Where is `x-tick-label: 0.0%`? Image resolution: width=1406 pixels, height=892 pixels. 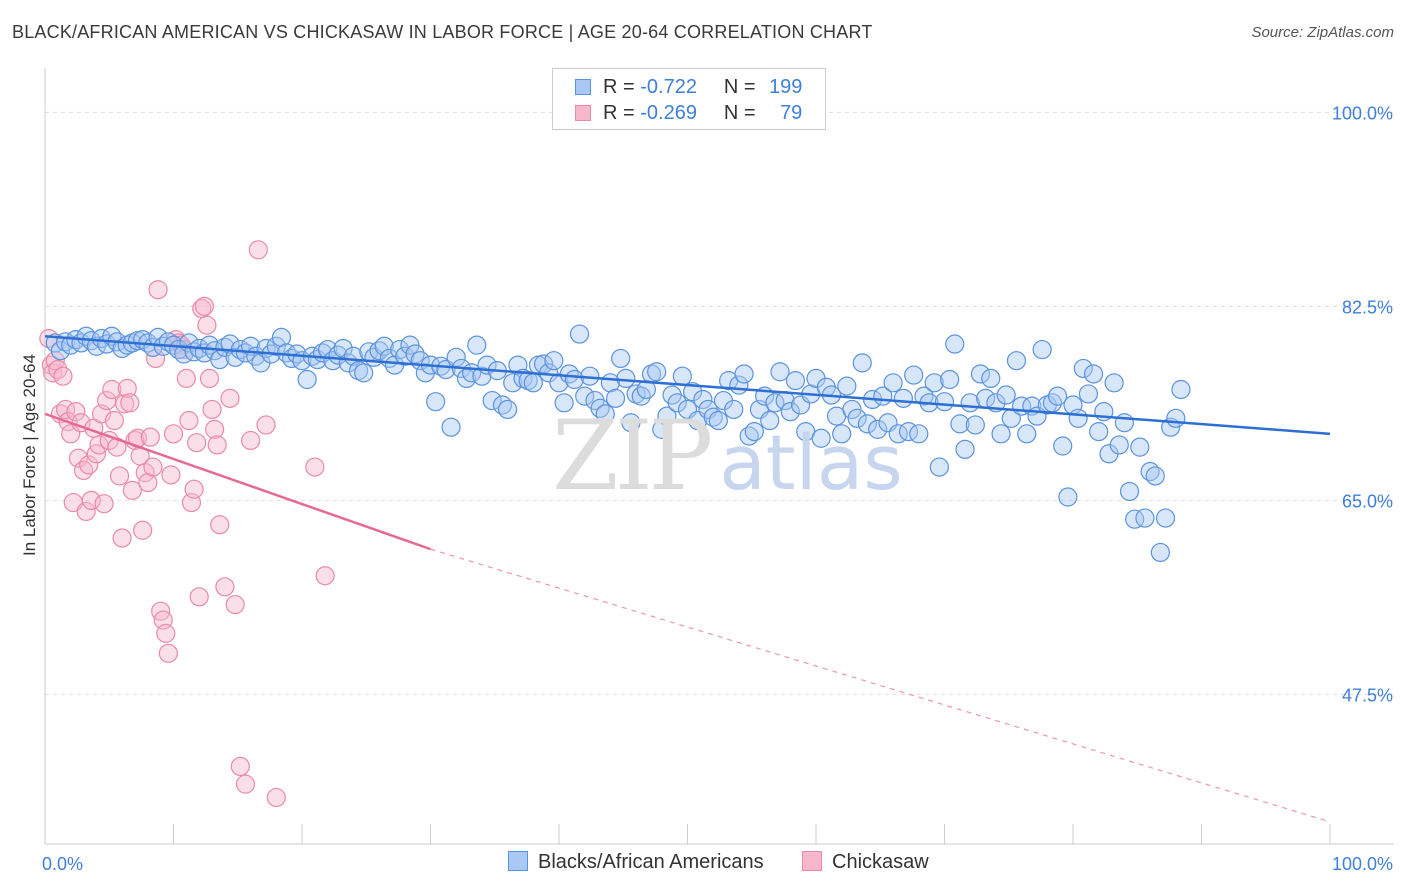 x-tick-label: 0.0% is located at coordinates (62, 864).